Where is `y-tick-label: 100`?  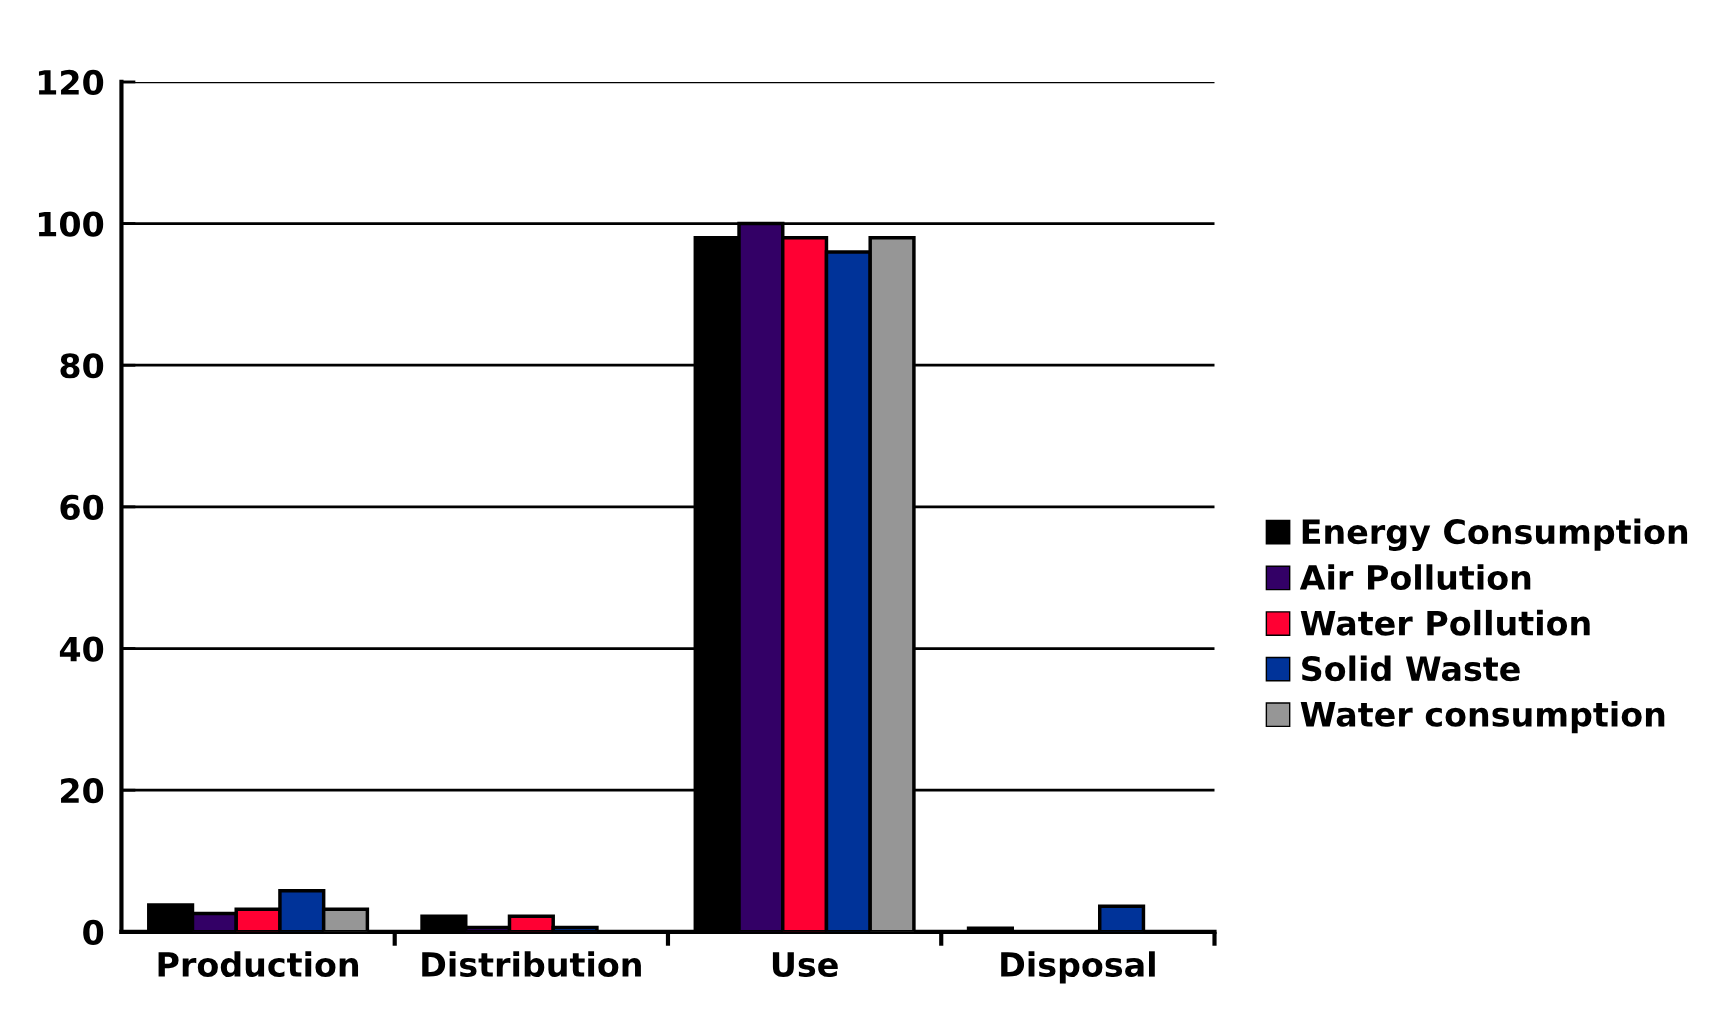
y-tick-label: 100 is located at coordinates (71, 224).